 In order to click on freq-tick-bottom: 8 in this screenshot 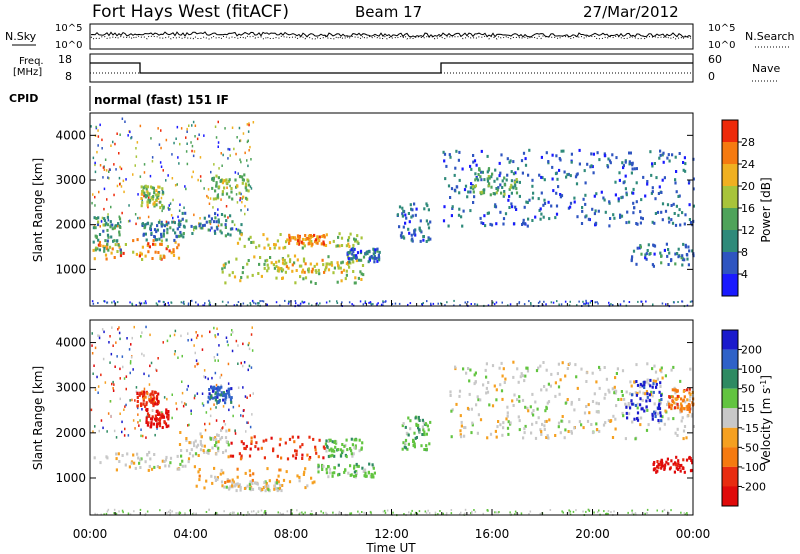, I will do `click(68, 76)`.